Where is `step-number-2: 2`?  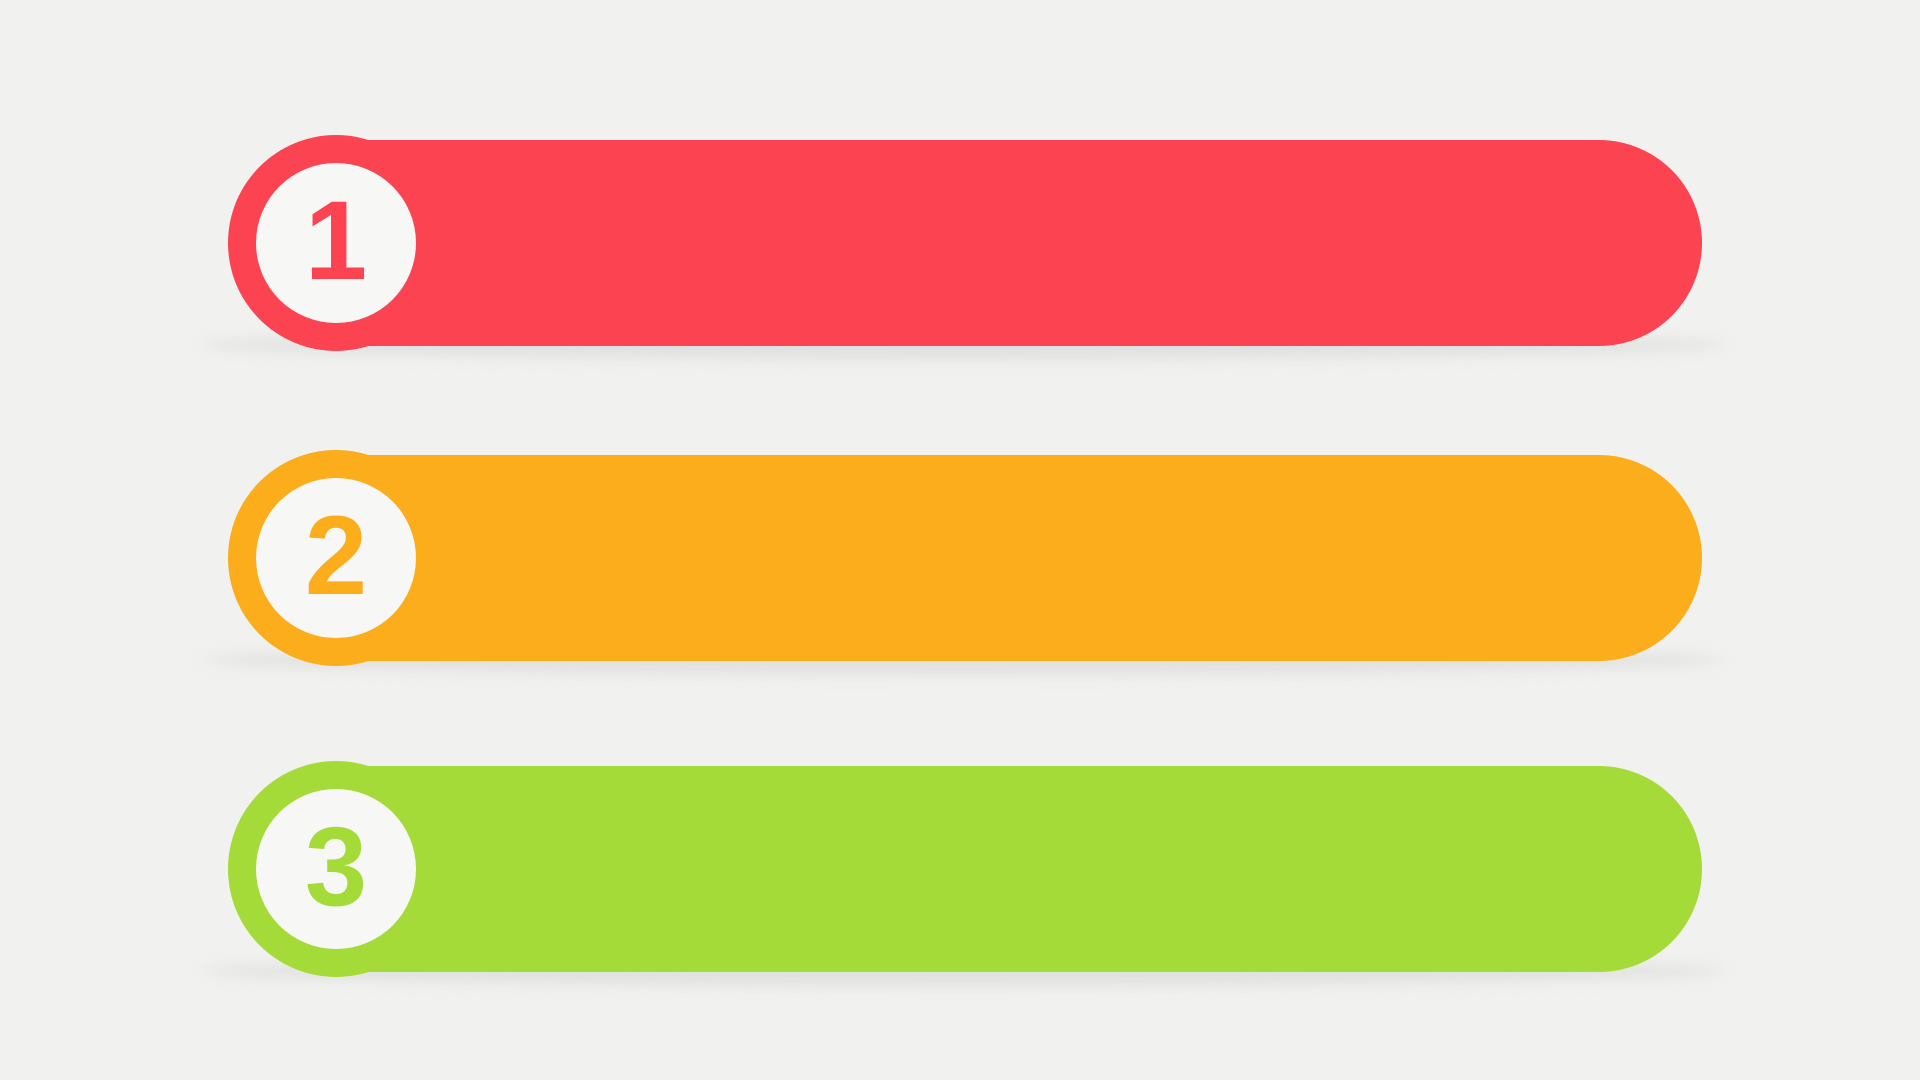 step-number-2: 2 is located at coordinates (336, 555).